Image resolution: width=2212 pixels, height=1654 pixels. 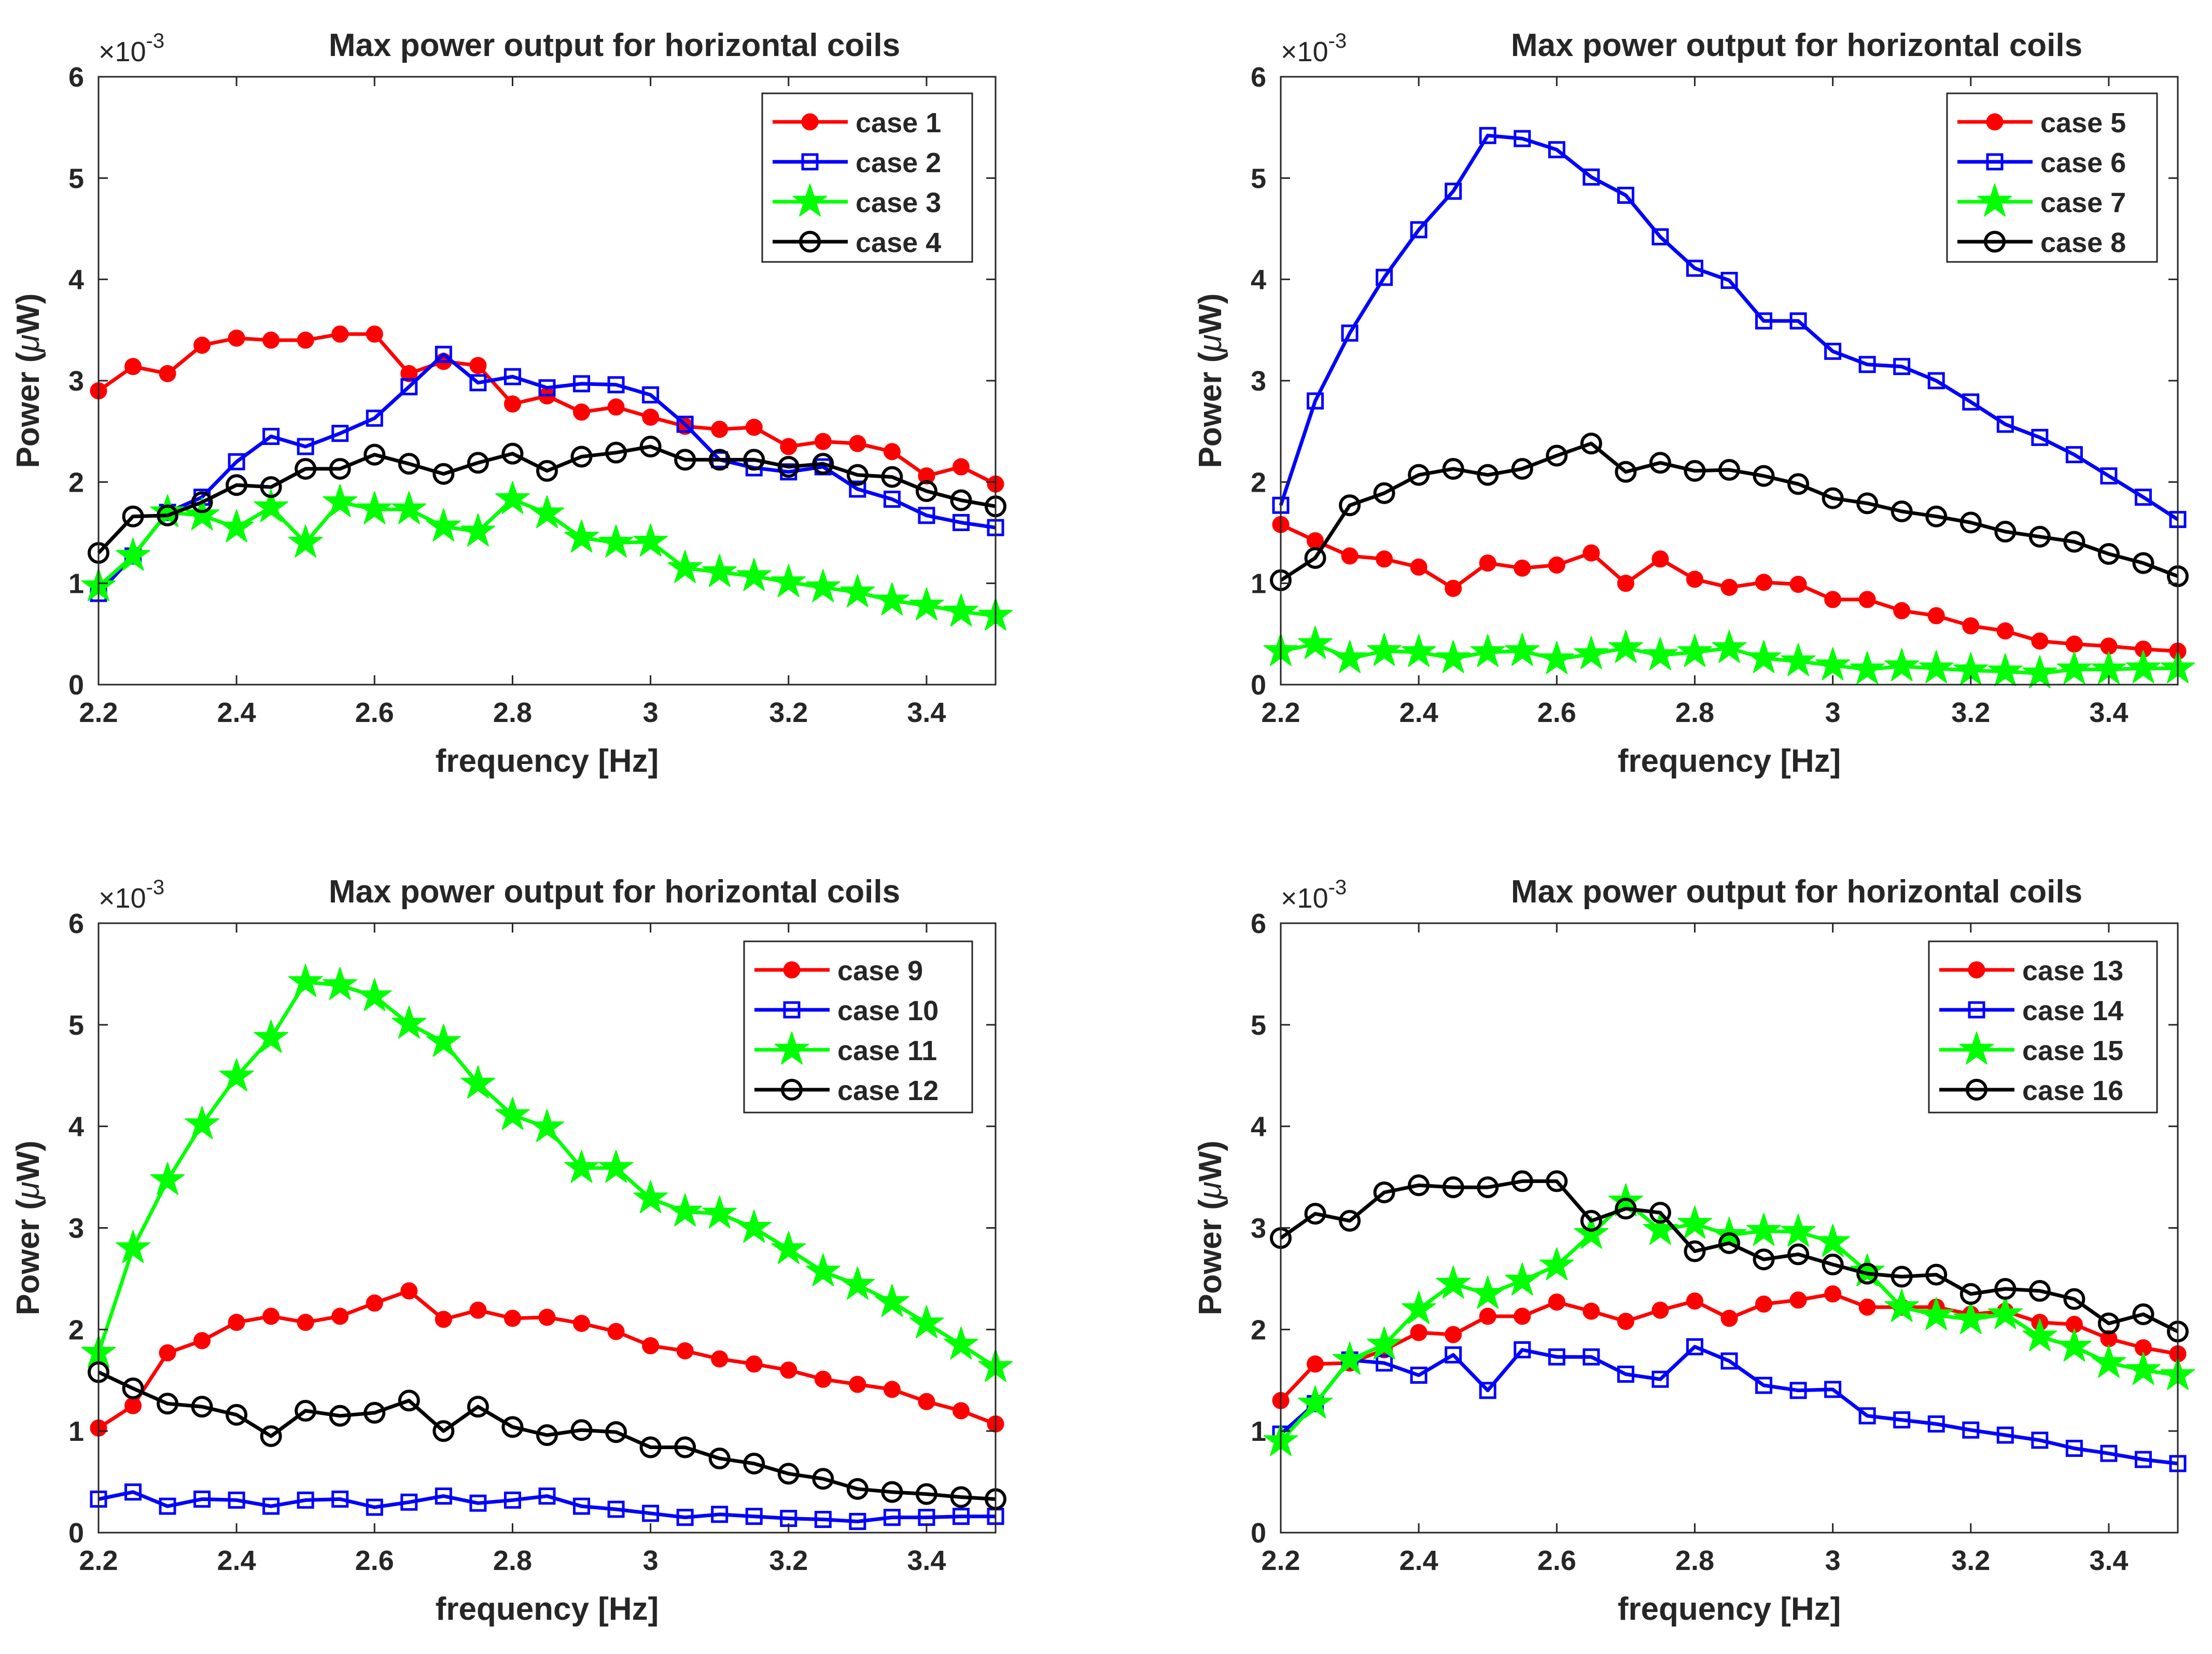 I want to click on legend-item: case 2, so click(x=857, y=162).